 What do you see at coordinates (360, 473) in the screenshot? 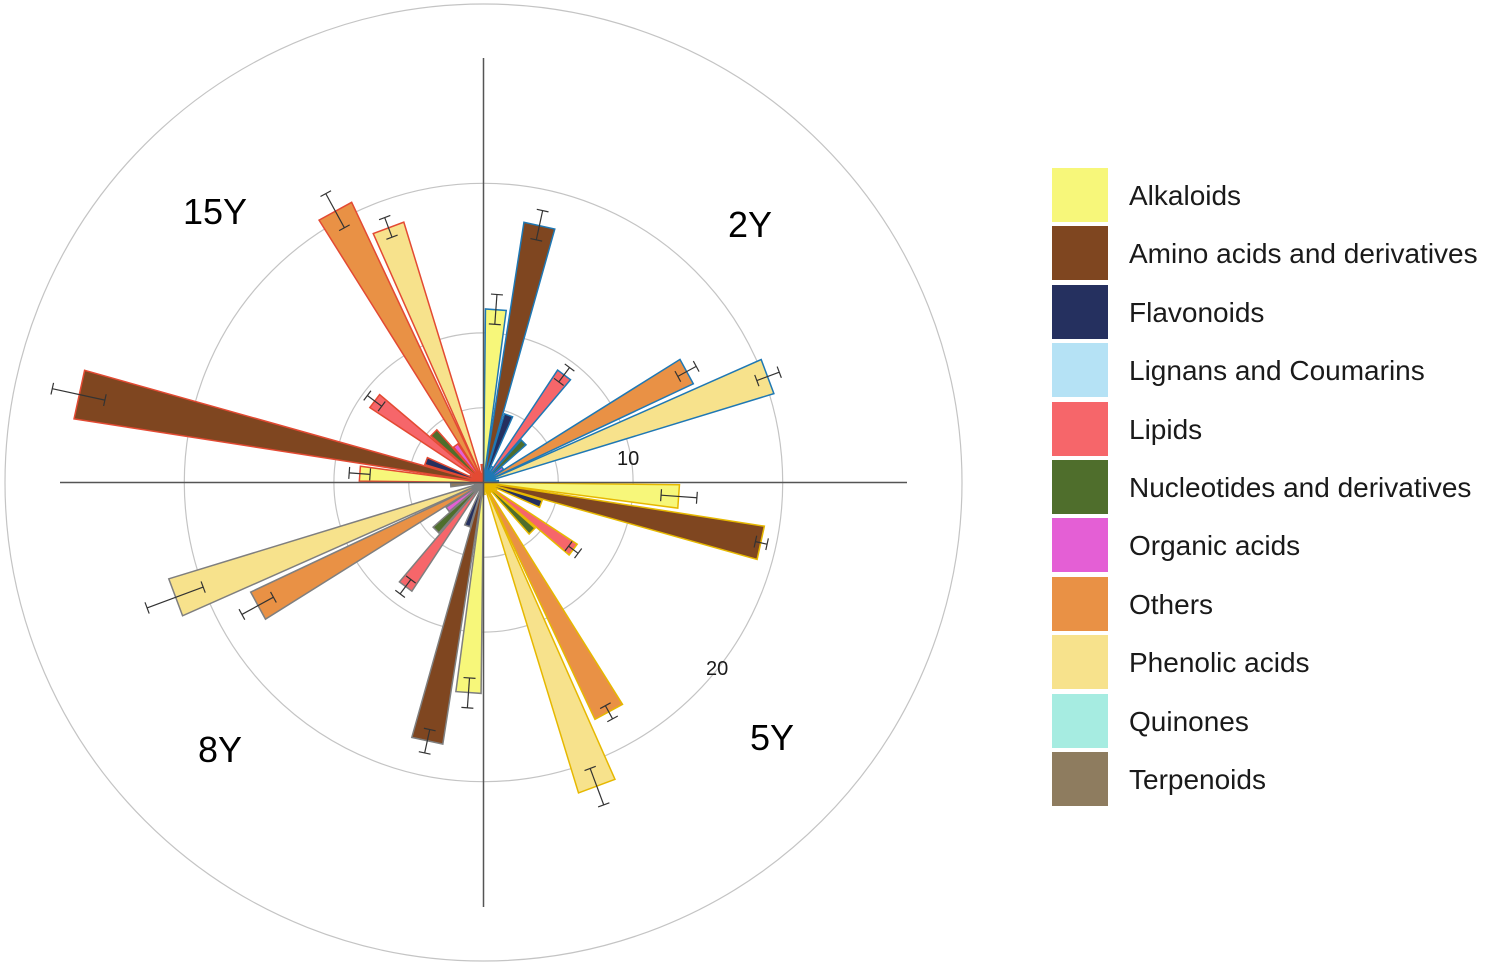
I see `error-bar-15y-alkaloids` at bounding box center [360, 473].